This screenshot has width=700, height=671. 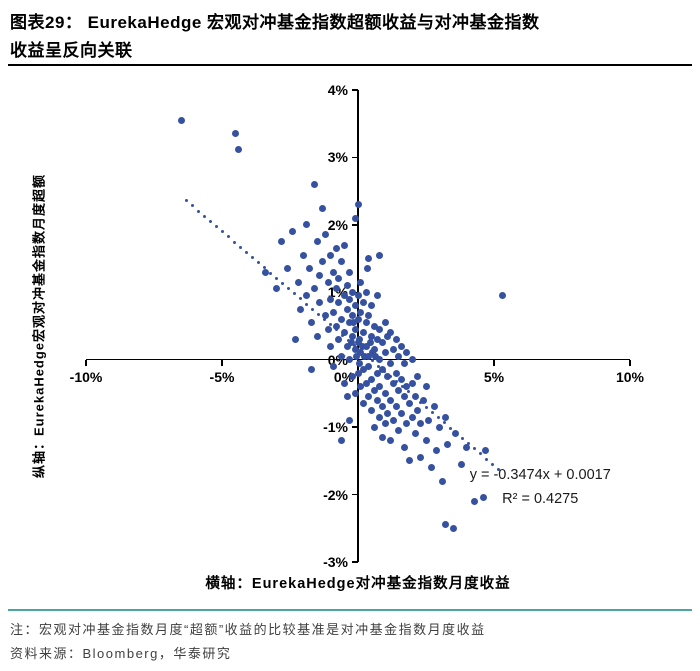 I want to click on x-tick-label: -5%, so click(x=222, y=376).